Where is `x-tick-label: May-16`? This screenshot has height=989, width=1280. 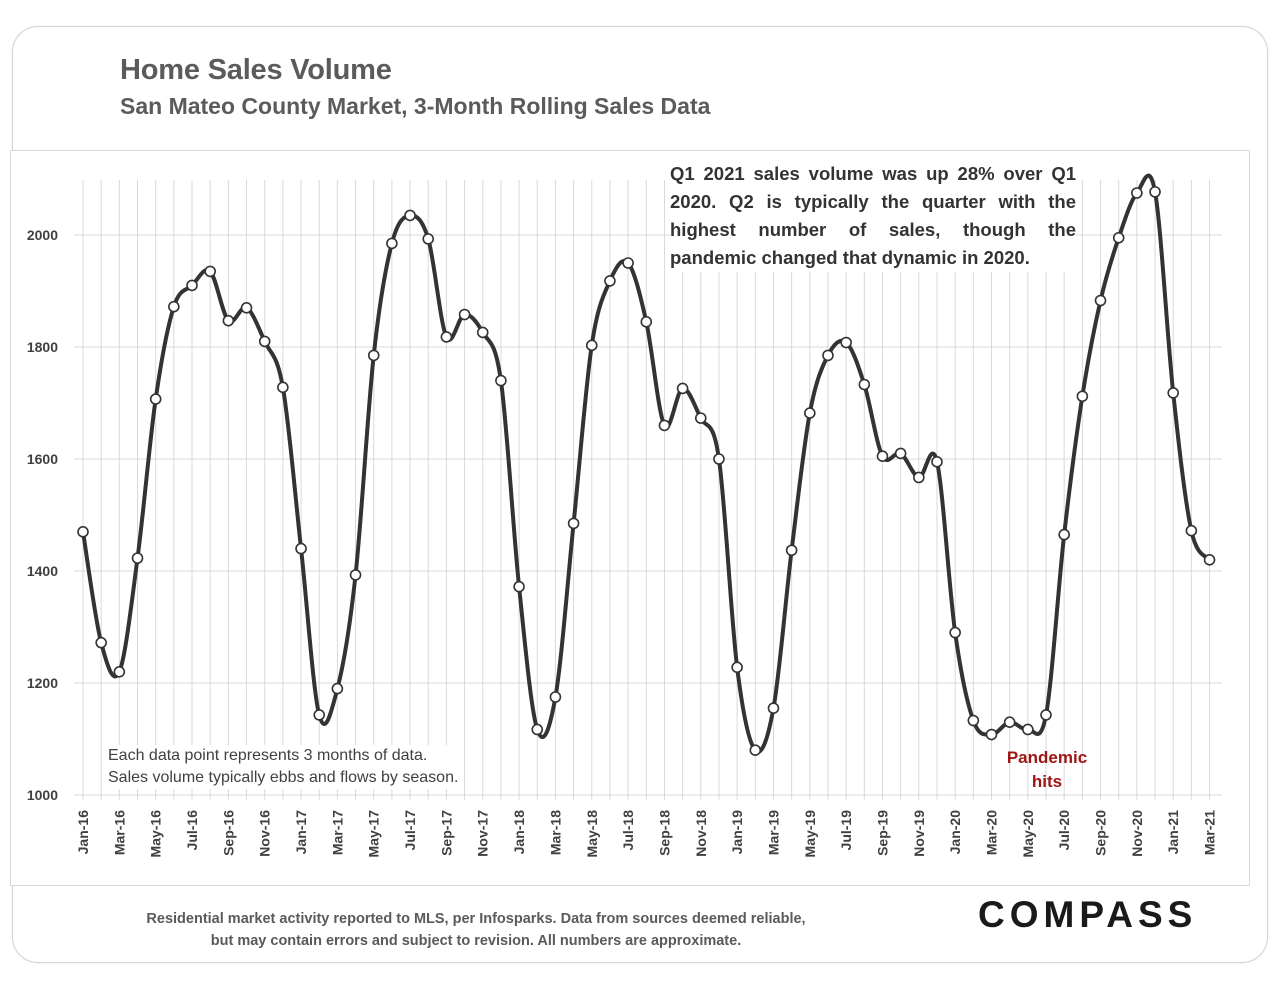
x-tick-label: May-16 is located at coordinates (156, 834).